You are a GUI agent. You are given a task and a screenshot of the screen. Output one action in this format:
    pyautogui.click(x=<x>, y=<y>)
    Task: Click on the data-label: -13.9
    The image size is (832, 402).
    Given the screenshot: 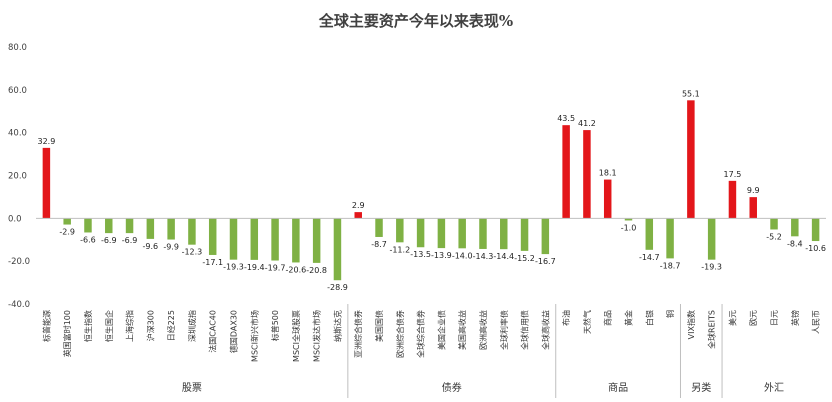 What is the action you would take?
    pyautogui.click(x=441, y=255)
    